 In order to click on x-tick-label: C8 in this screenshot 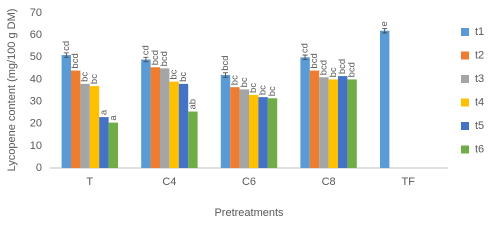, I will do `click(329, 182)`.